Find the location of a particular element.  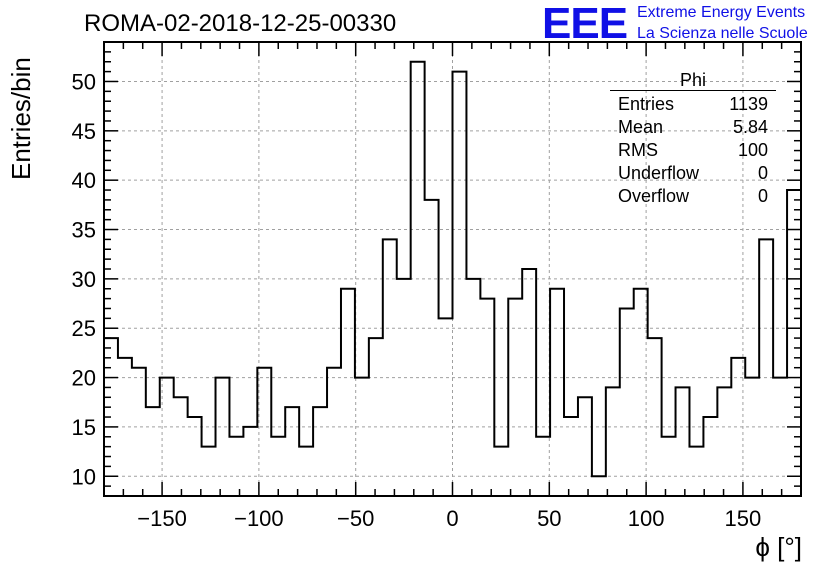

y-tick-label: 30 is located at coordinates (84, 279).